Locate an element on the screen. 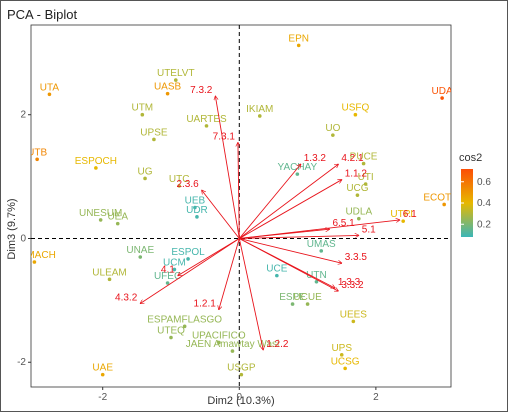 The width and height of the screenshot is (508, 416). legend-tick-label: 0.4 is located at coordinates (484, 203).